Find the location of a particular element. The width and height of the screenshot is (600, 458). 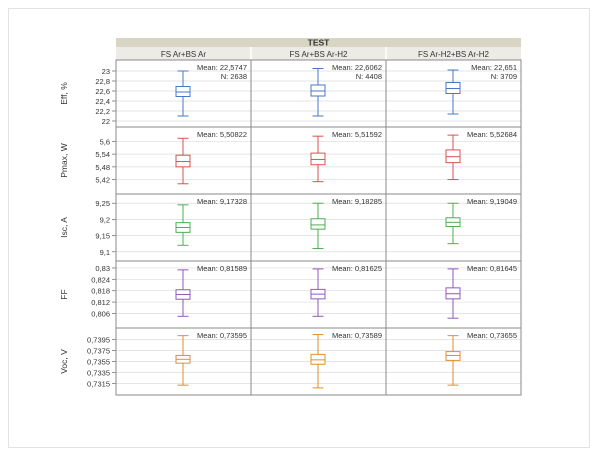

y-tick-label: 5,6 is located at coordinates (105, 141).